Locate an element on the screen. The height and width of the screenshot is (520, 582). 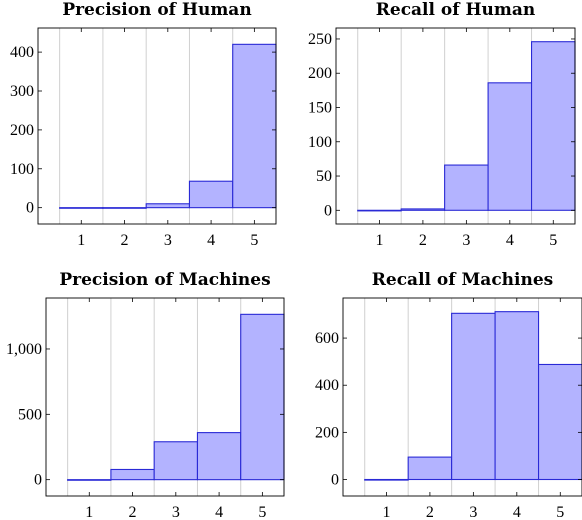
y-tick-label: 150 is located at coordinates (320, 107).